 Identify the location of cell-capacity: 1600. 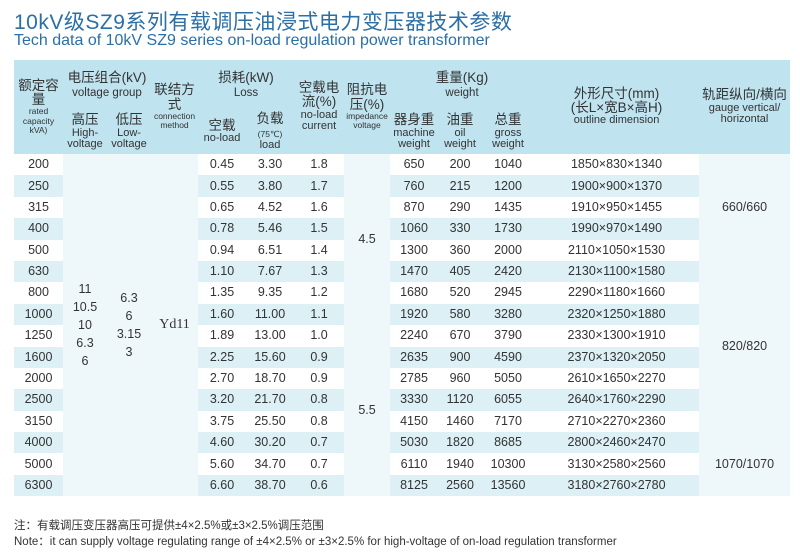
(38, 357).